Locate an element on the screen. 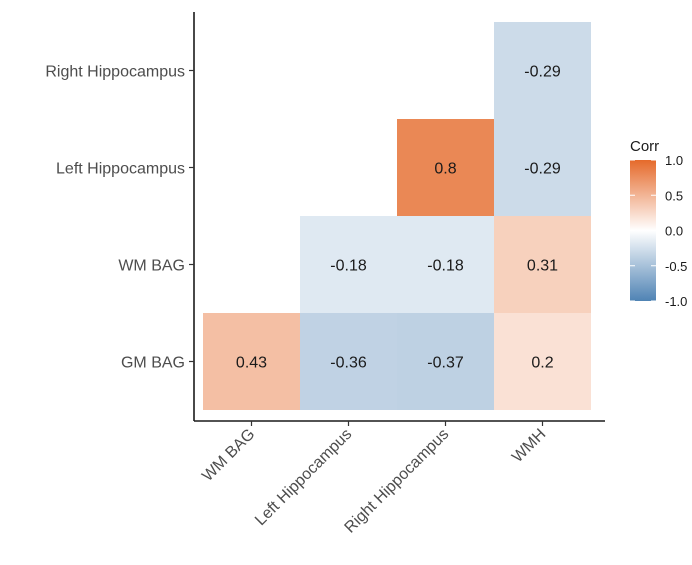 Image resolution: width=692 pixels, height=565 pixels. heatmap-cell-left-hippocampus-right-hippocampus is located at coordinates (445, 167).